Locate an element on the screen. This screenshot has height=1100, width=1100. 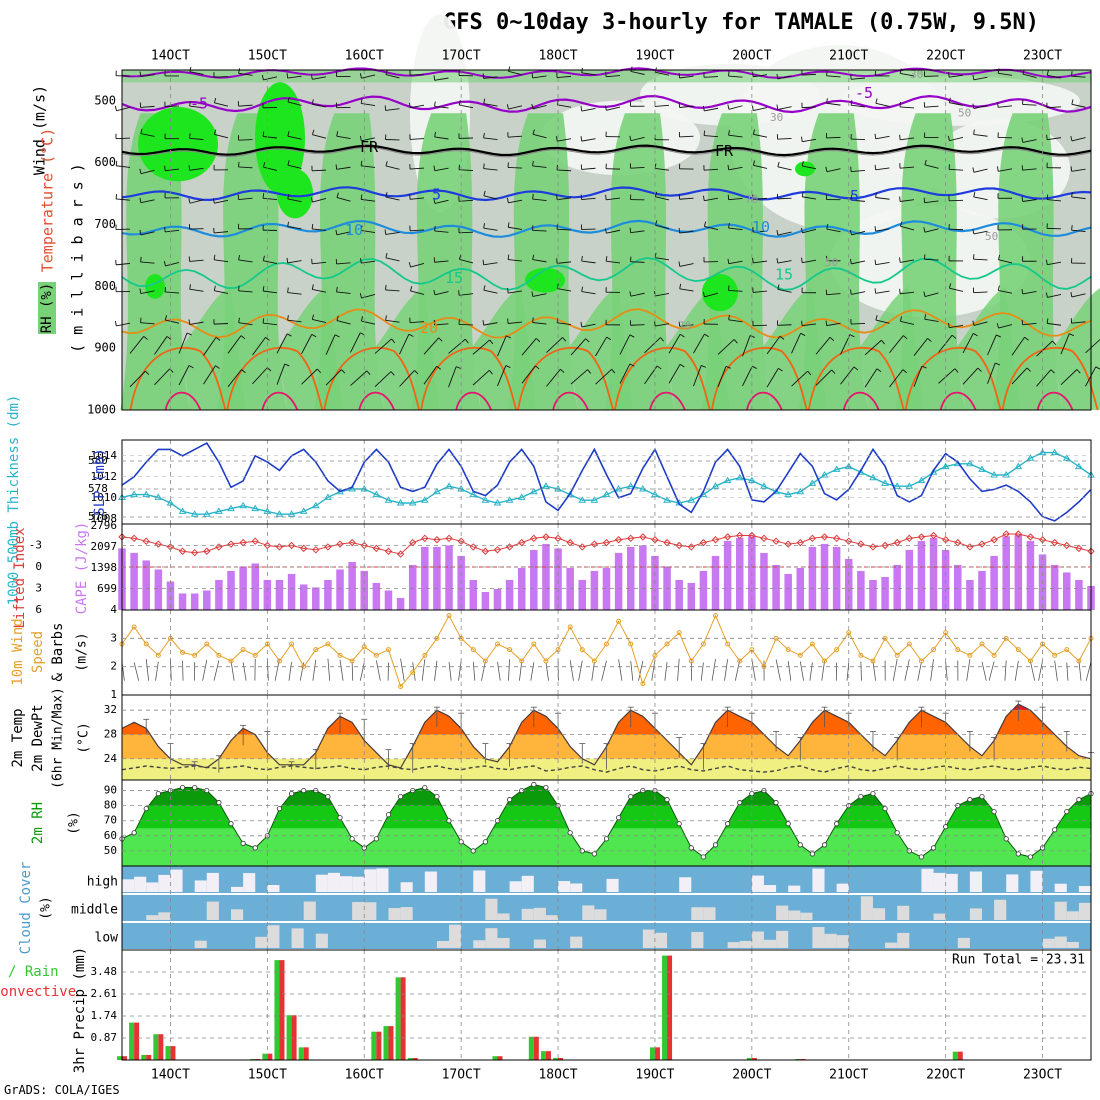
lifted-index-tick-label: 3 is located at coordinates (38, 588).